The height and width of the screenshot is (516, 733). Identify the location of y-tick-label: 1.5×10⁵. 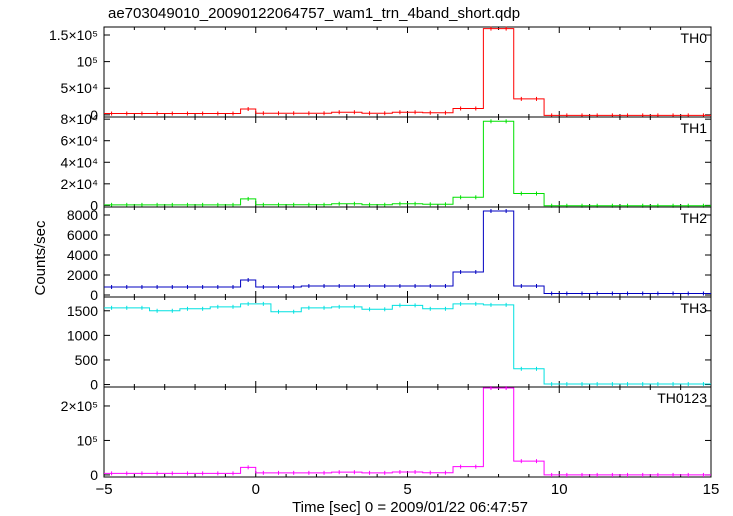
(73, 35).